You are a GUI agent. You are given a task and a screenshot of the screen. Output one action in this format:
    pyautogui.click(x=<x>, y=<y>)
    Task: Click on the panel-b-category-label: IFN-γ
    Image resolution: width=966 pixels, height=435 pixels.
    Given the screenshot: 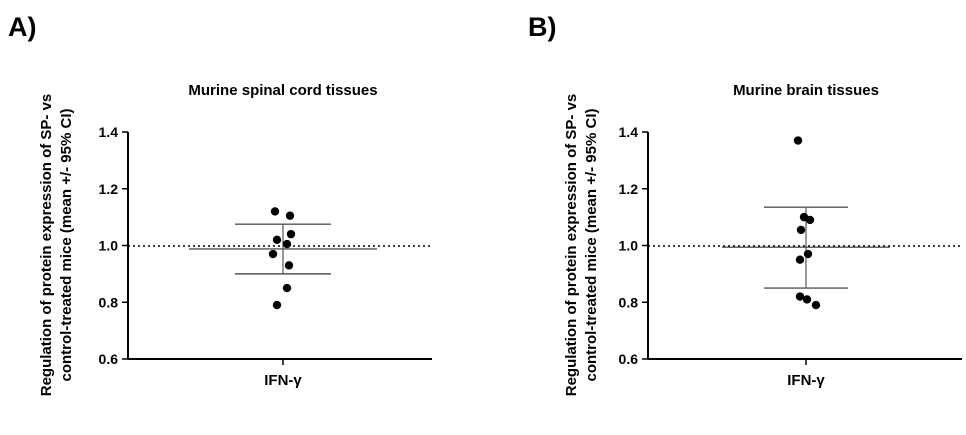 What is the action you would take?
    pyautogui.click(x=806, y=380)
    